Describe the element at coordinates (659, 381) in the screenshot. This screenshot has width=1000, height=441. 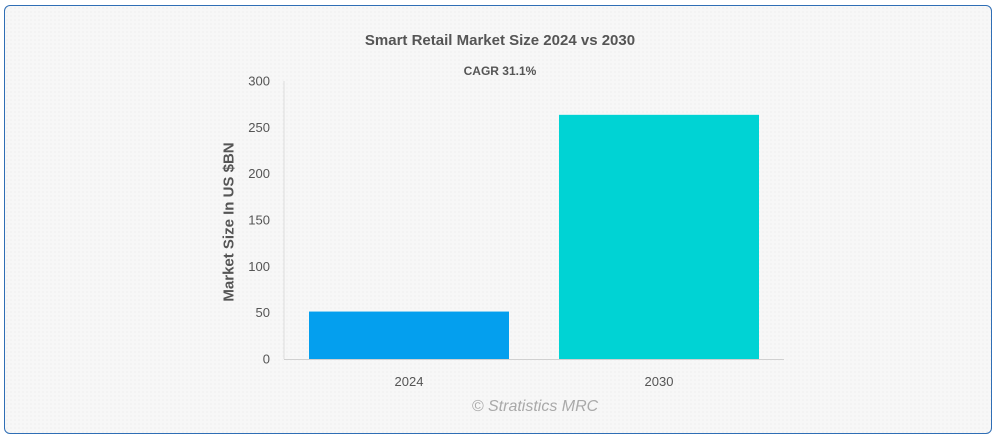
I see `x-tick-label: 2030` at that location.